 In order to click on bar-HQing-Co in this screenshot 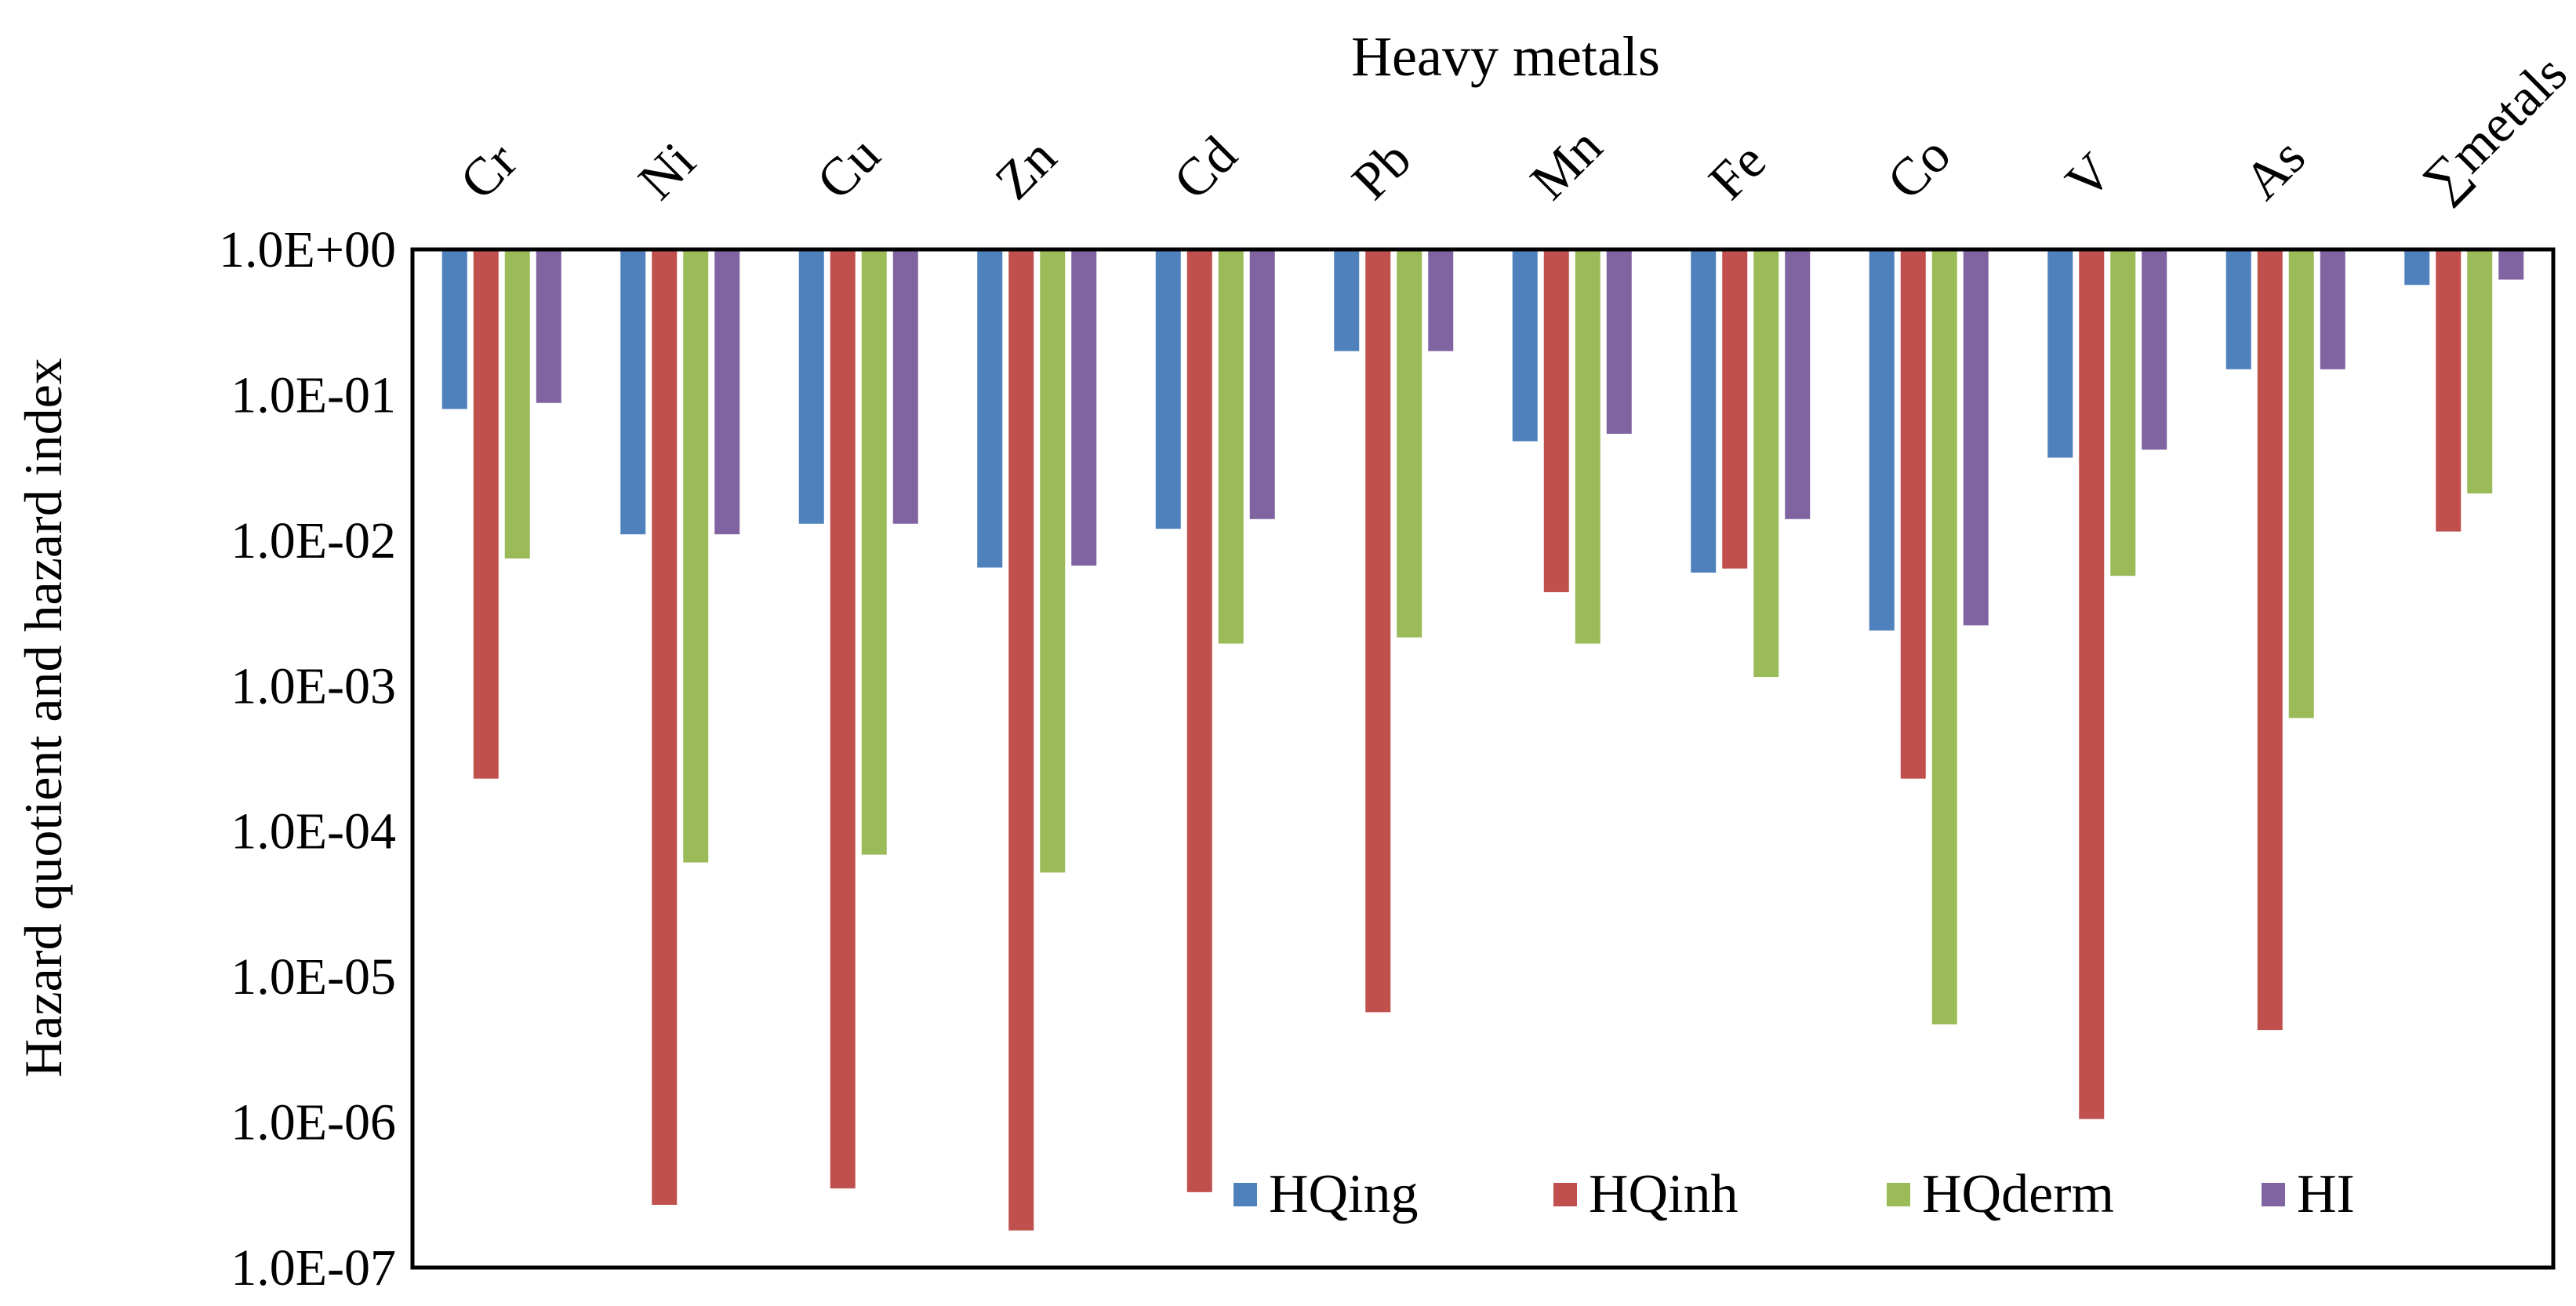, I will do `click(1882, 440)`.